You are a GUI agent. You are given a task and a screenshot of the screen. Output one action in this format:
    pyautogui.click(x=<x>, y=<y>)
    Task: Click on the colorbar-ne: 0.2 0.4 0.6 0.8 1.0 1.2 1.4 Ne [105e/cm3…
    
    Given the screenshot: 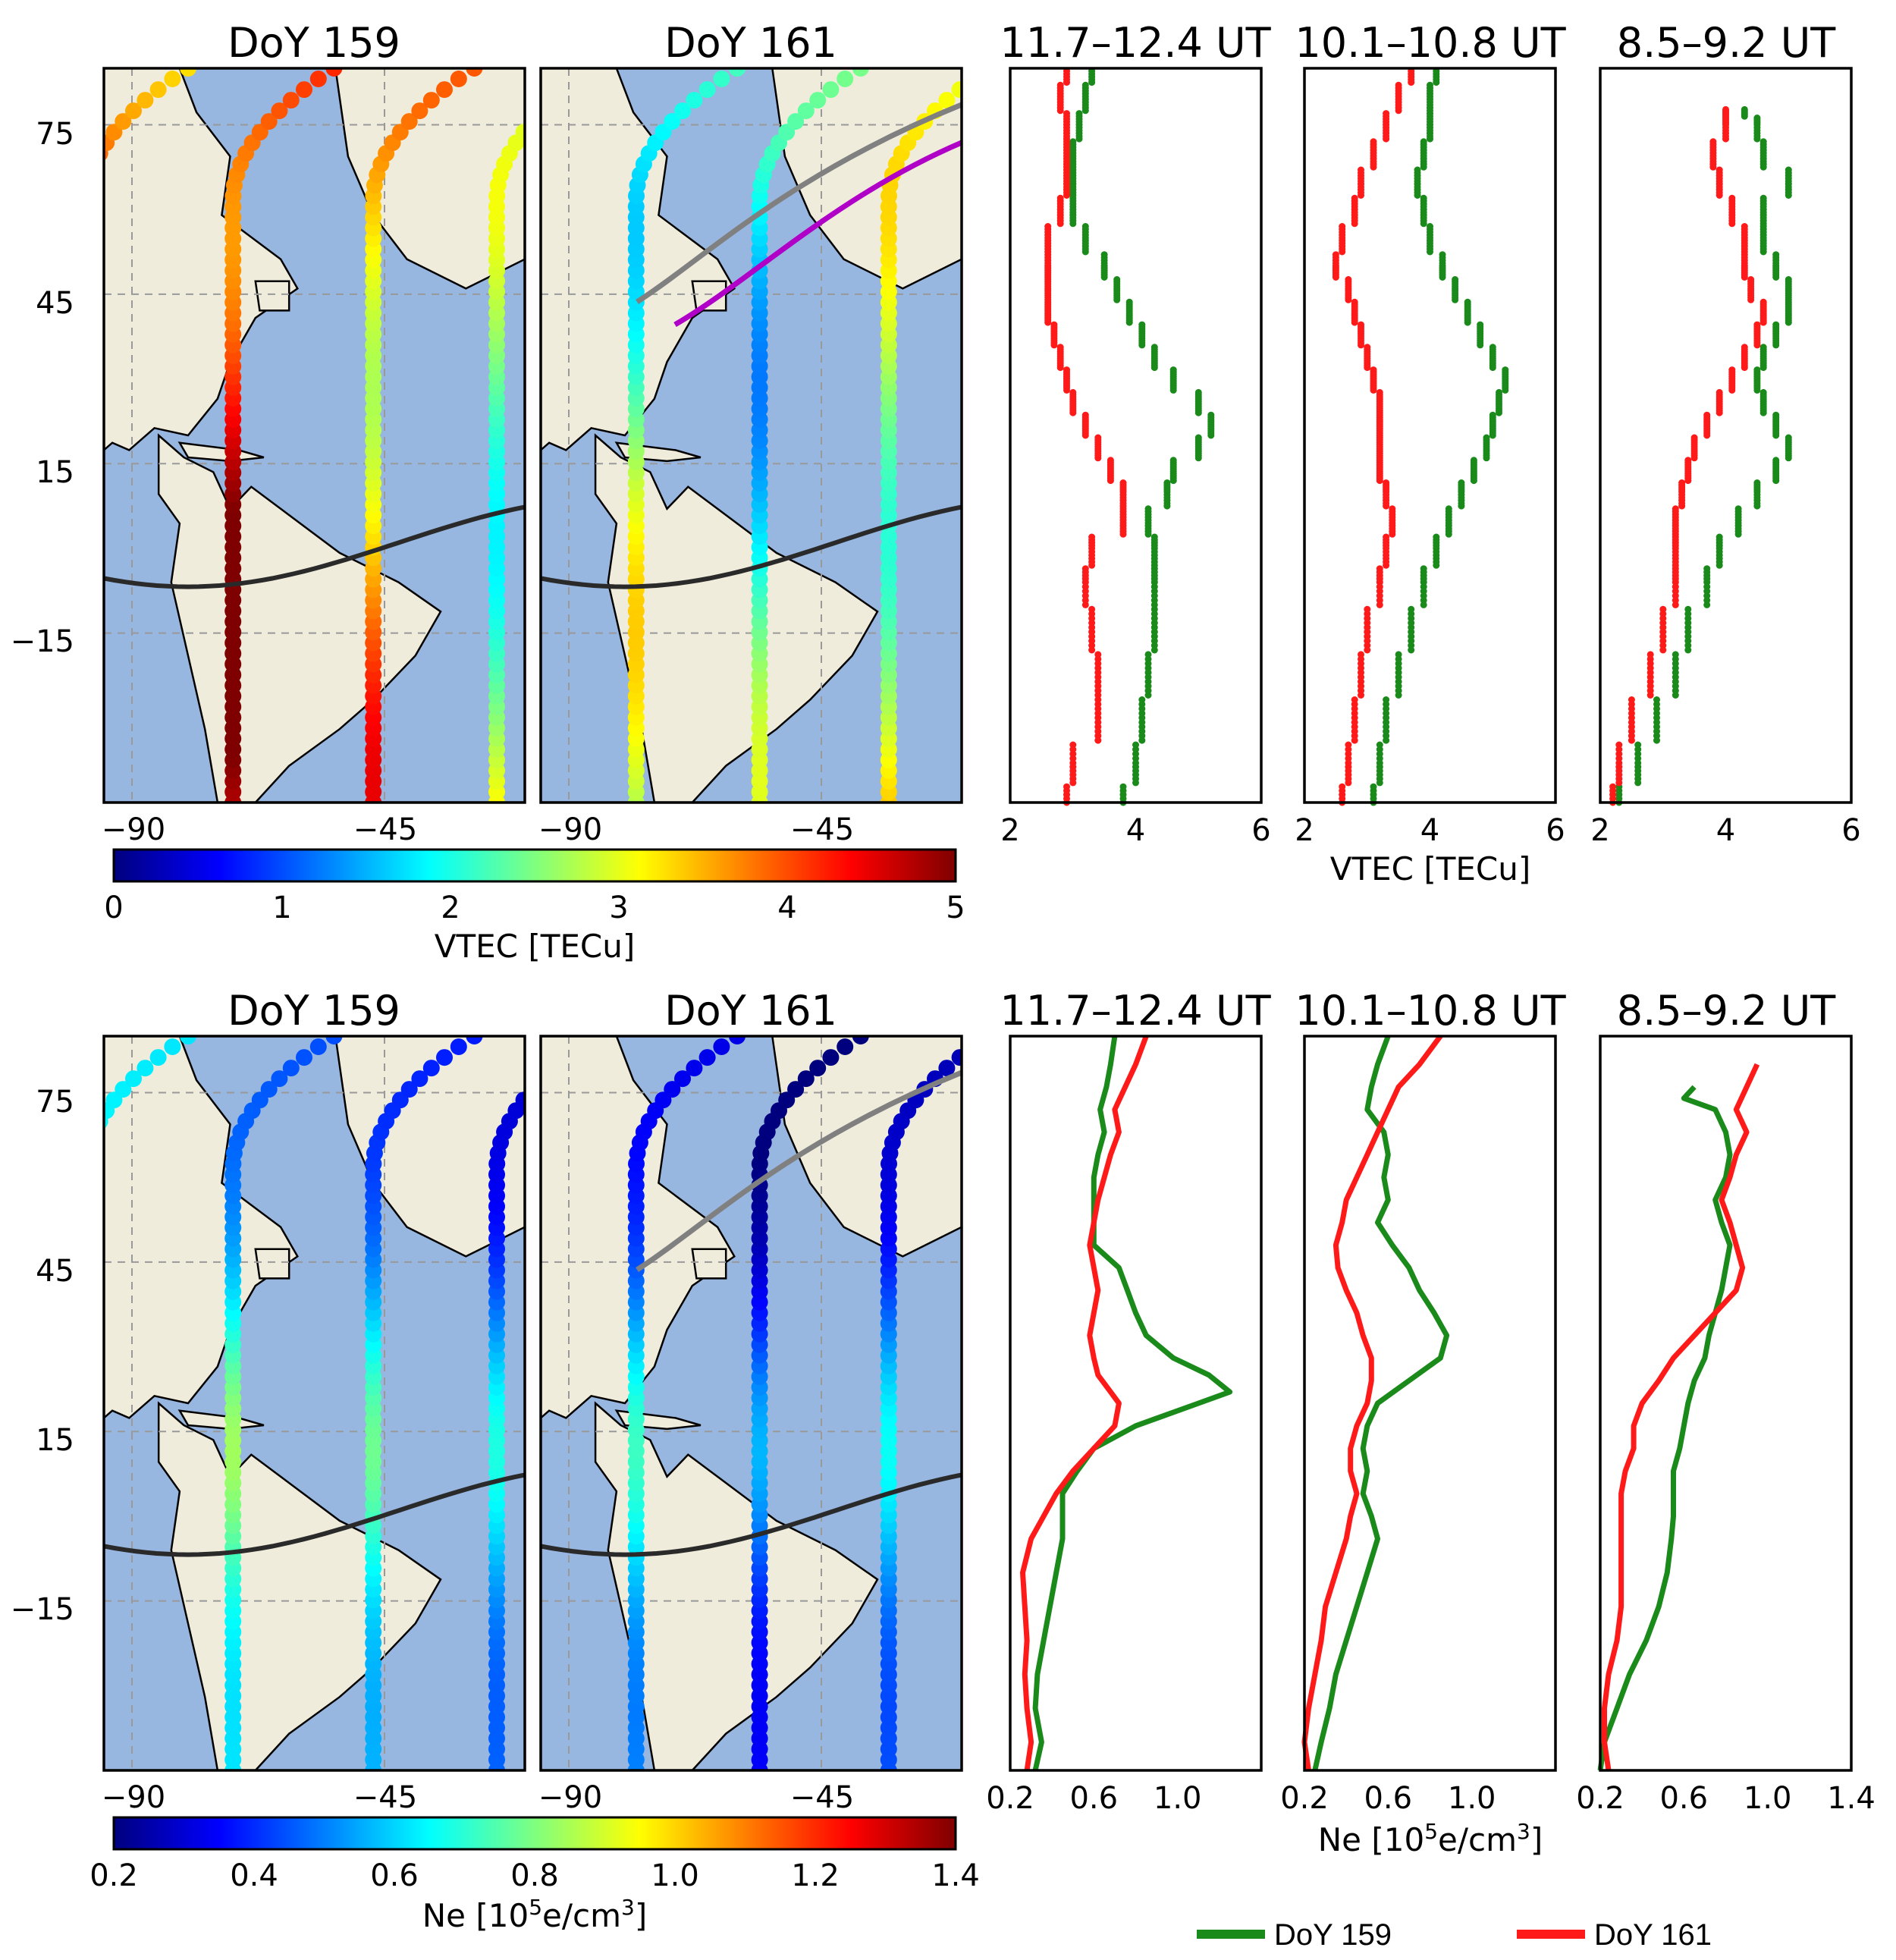 What is the action you would take?
    pyautogui.click(x=534, y=1875)
    